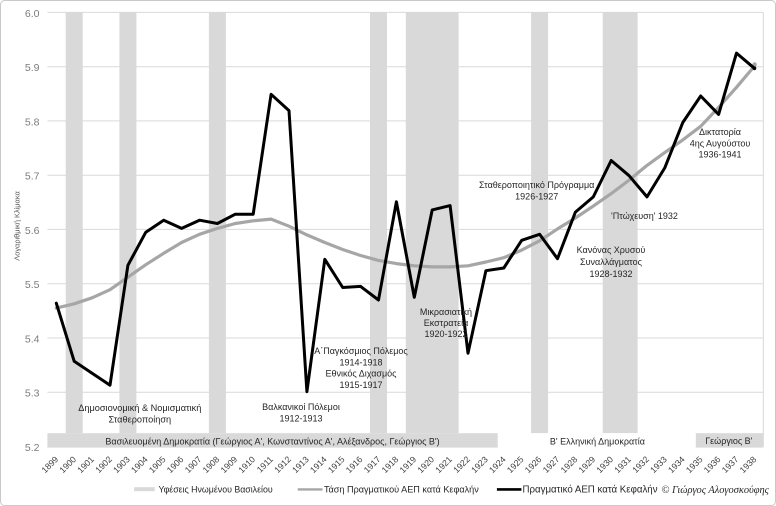 The height and width of the screenshot is (506, 776). What do you see at coordinates (610, 274) in the screenshot?
I see `svg-text: 1928-1932` at bounding box center [610, 274].